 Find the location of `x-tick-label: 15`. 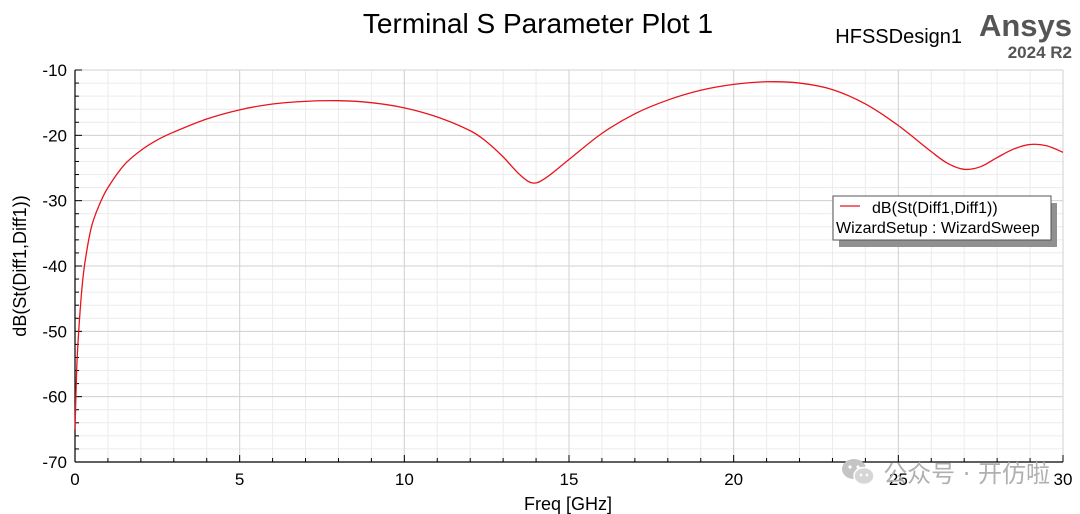

x-tick-label: 15 is located at coordinates (569, 479).